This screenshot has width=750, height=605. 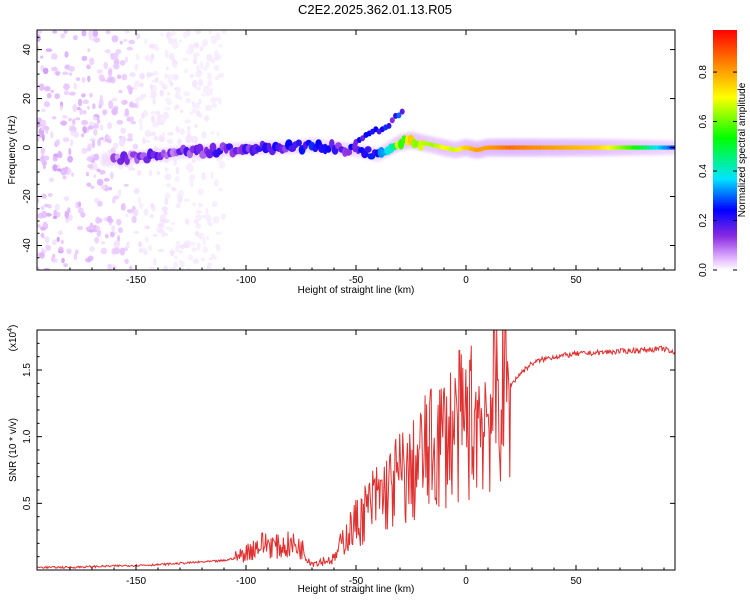 I want to click on ridge-cell, so click(x=213, y=147).